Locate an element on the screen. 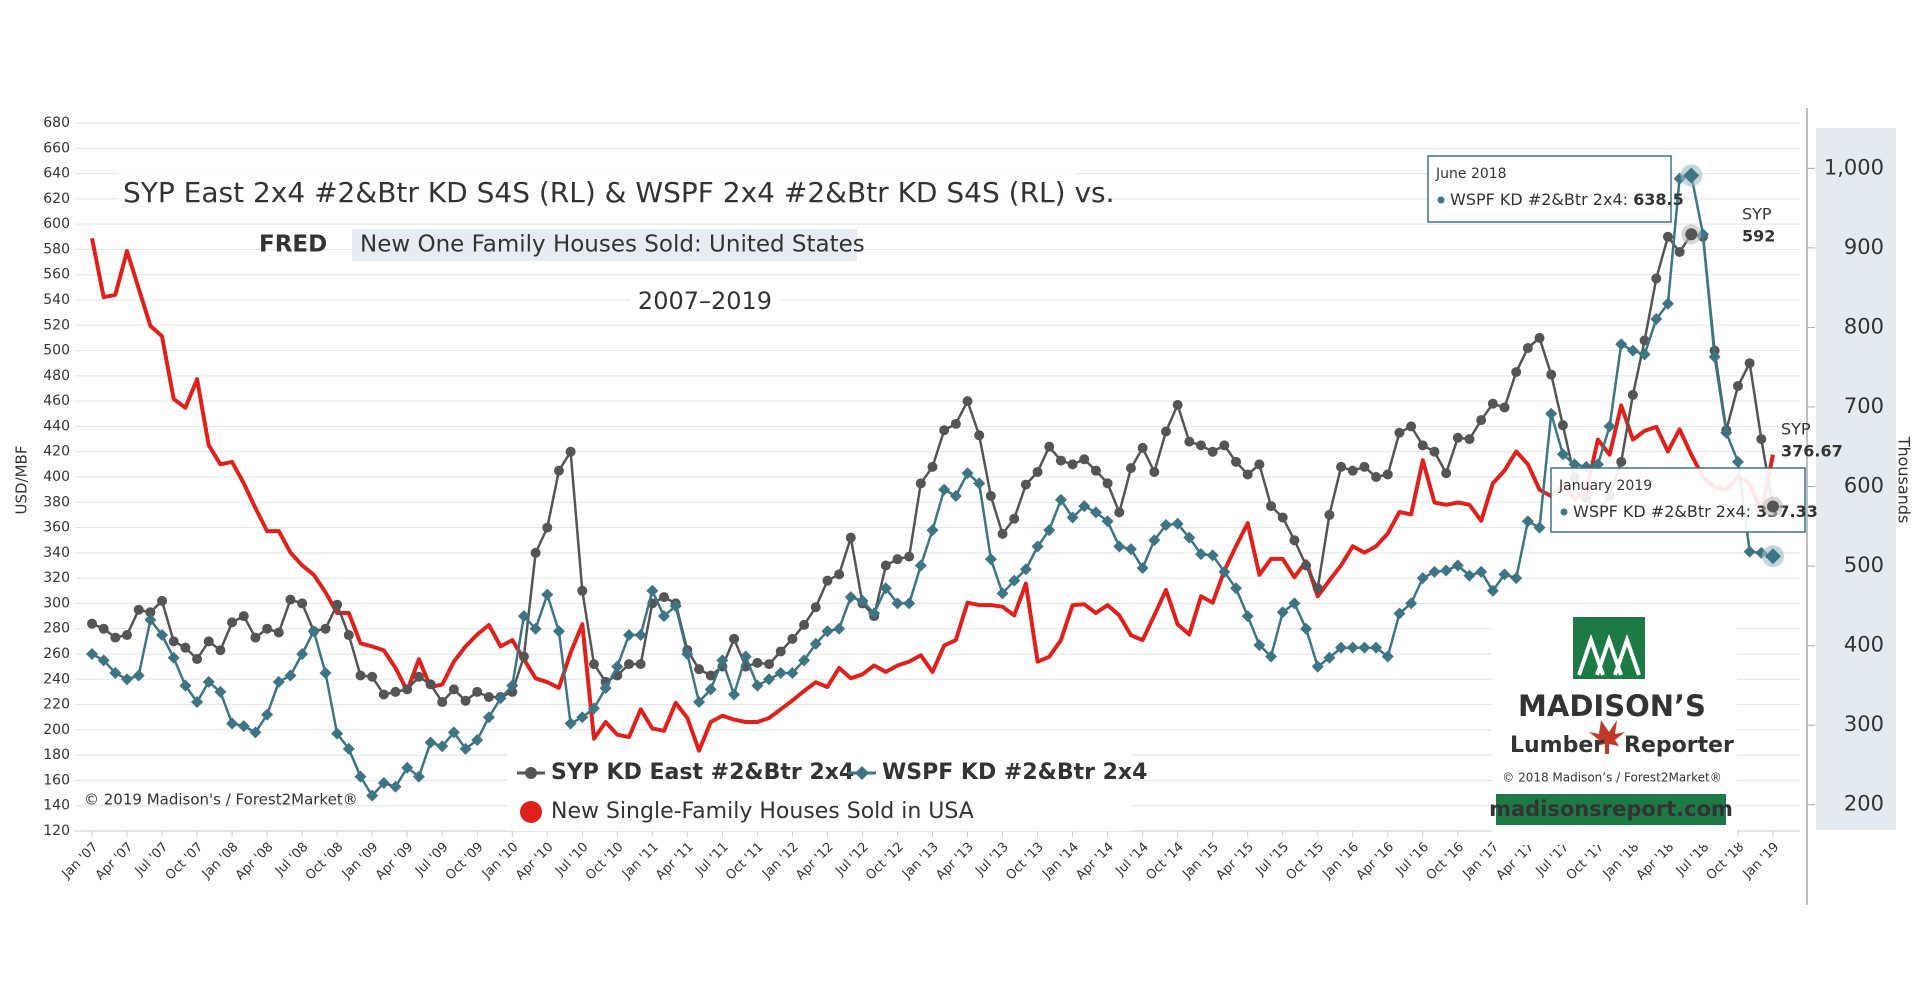 The width and height of the screenshot is (1921, 1007). logo-url-bg is located at coordinates (1611, 809).